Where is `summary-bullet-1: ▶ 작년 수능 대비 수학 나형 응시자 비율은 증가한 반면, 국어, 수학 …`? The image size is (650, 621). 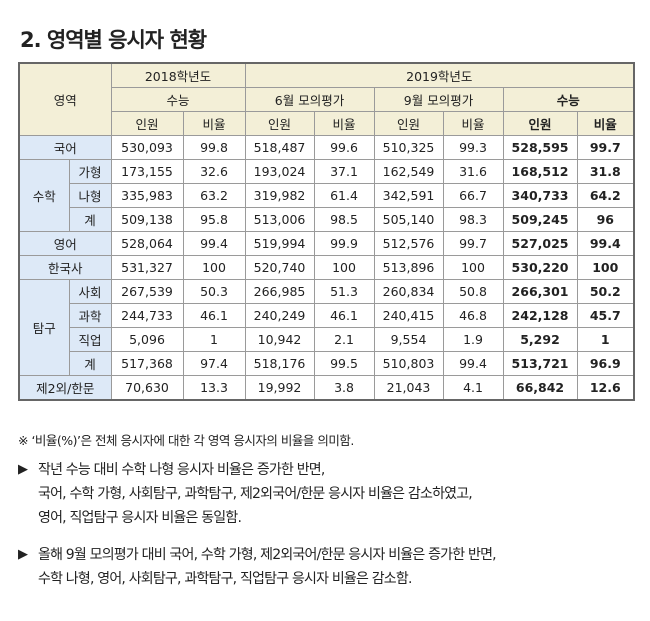 summary-bullet-1: ▶ 작년 수능 대비 수학 나형 응시자 비율은 증가한 반면, 국어, 수학 … is located at coordinates (245, 494).